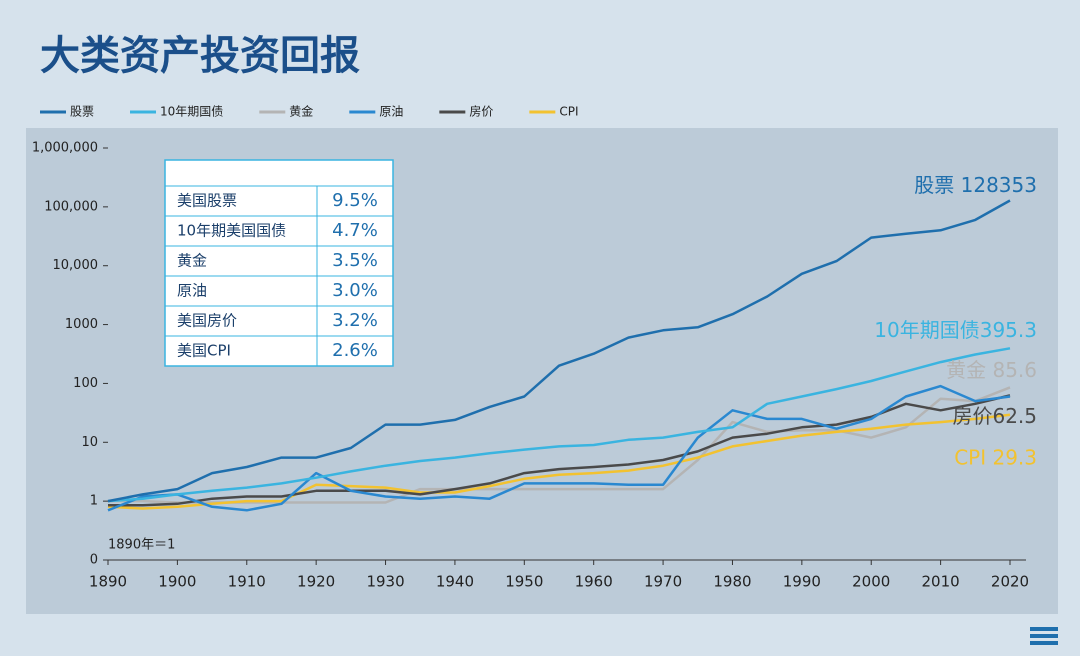 This screenshot has height=656, width=1080. Describe the element at coordinates (81, 324) in the screenshot. I see `y-tick-label: 1000` at that location.